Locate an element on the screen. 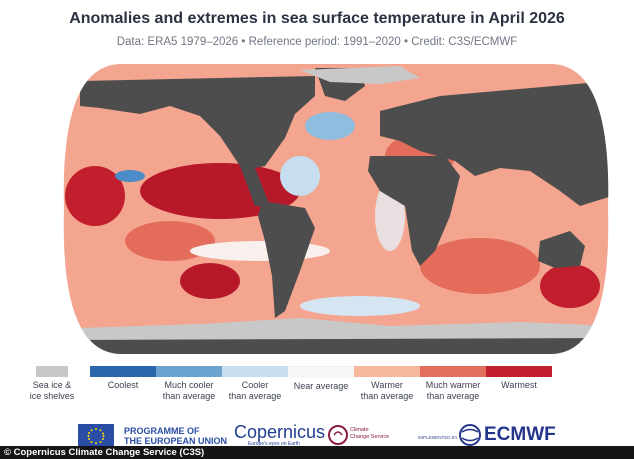 Image resolution: width=634 pixels, height=459 pixels. eu-programme-text: PROGRAMME OF THE EUROPEAN UNION is located at coordinates (176, 436).